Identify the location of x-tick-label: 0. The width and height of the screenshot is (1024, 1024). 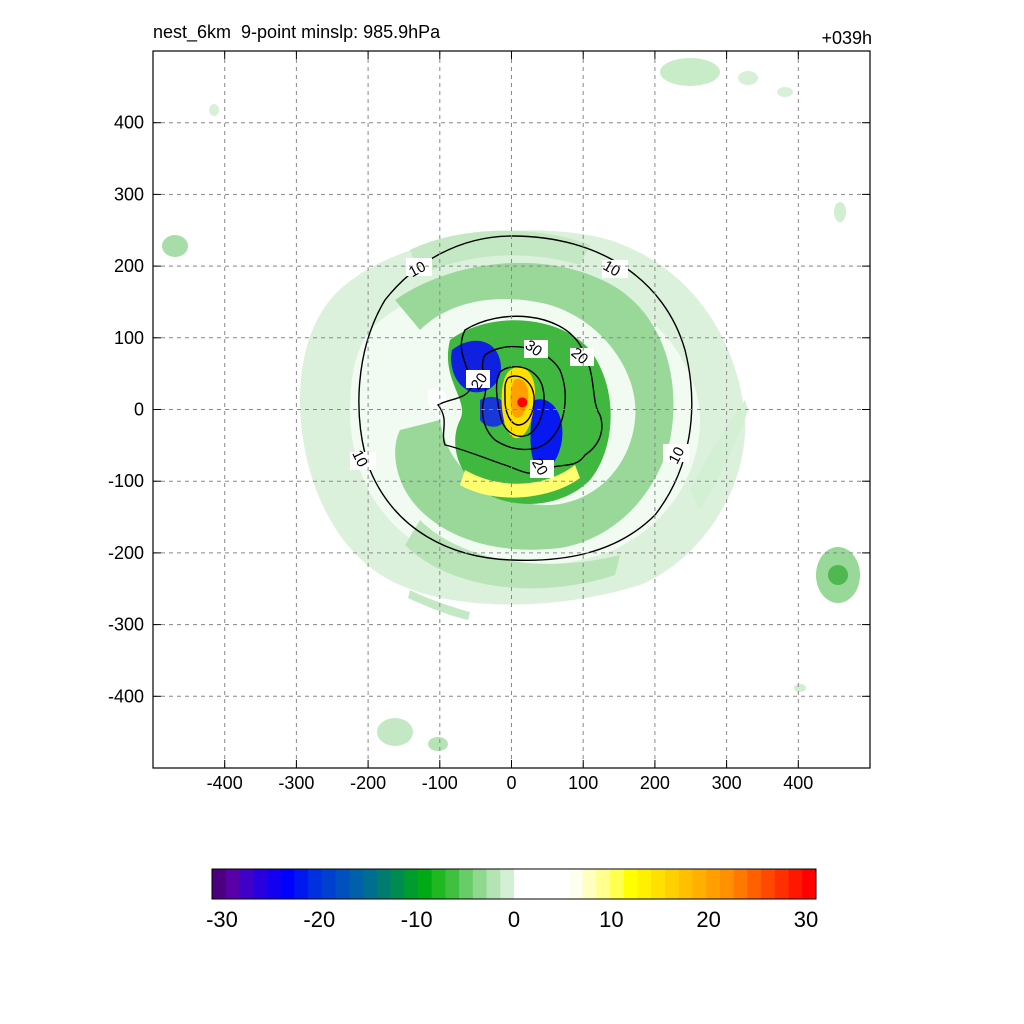
(511, 783).